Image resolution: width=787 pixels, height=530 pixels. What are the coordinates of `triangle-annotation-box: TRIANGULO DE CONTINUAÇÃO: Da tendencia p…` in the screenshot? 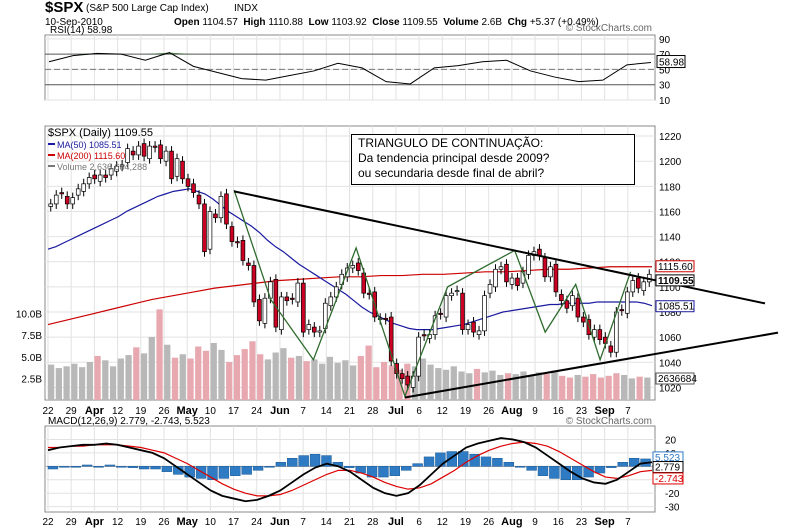 It's located at (493, 159).